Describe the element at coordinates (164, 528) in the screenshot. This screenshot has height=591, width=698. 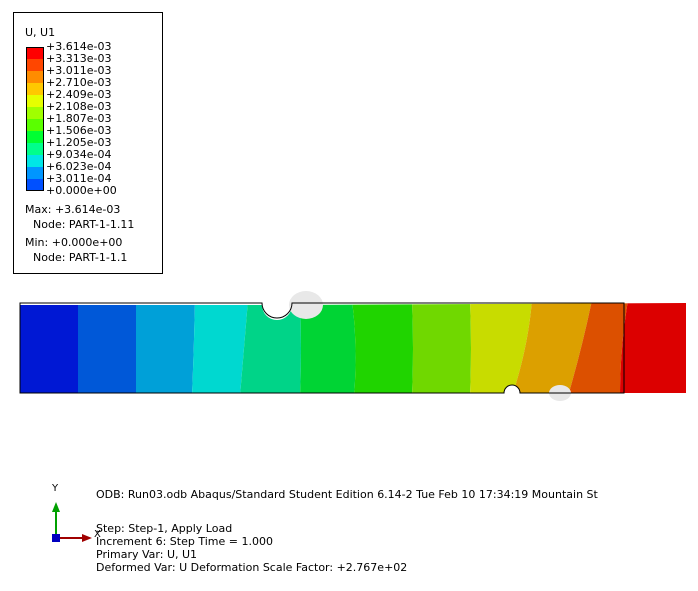
I see `footer-step-line: Step: Step-1, Apply Load` at that location.